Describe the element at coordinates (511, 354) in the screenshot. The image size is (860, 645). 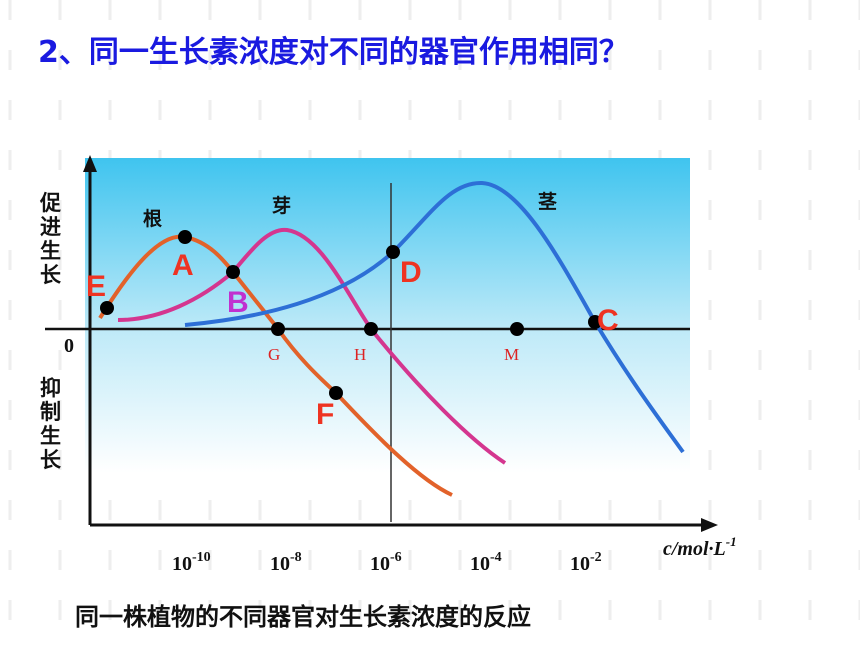
I see `point-label: M` at that location.